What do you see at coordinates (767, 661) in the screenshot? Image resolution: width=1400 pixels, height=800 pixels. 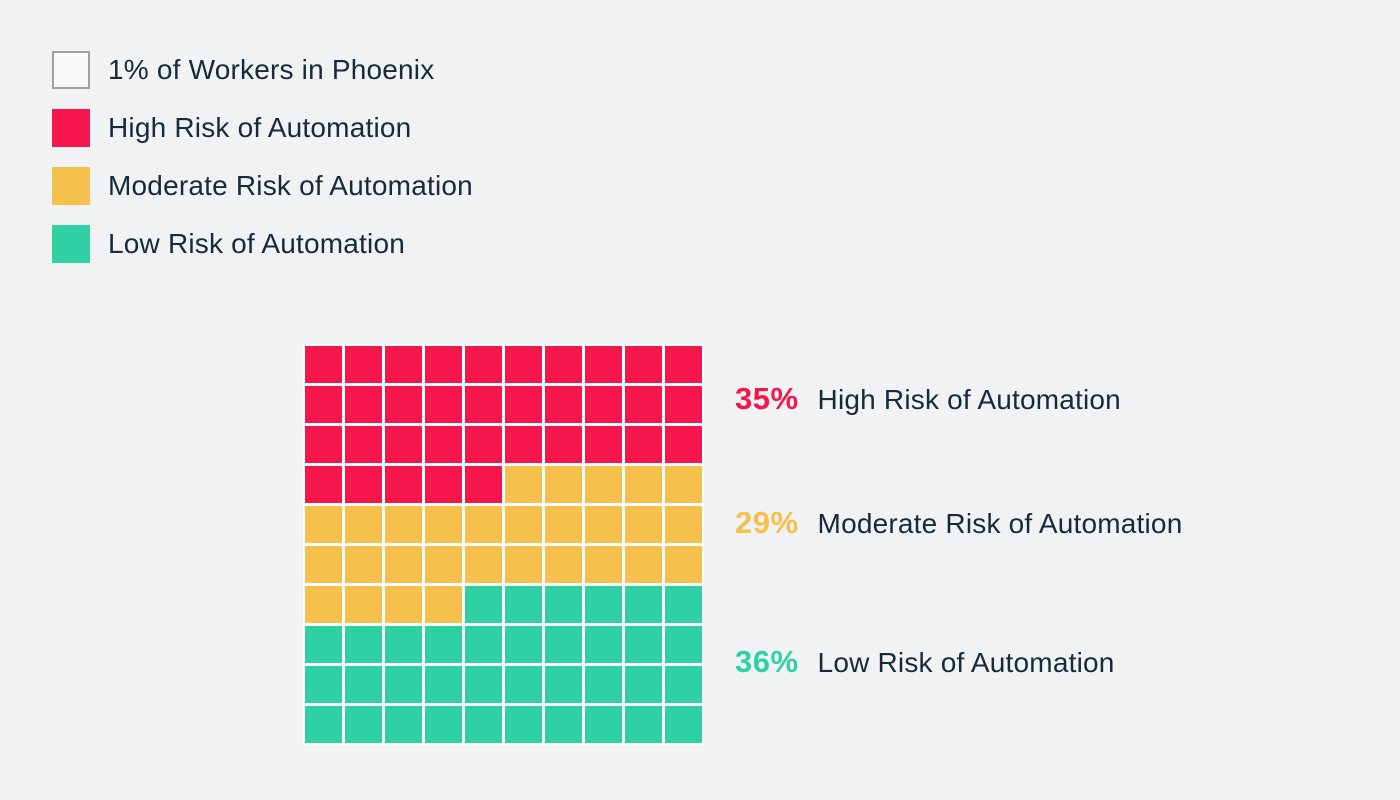 I see `stat-percent: 36%` at bounding box center [767, 661].